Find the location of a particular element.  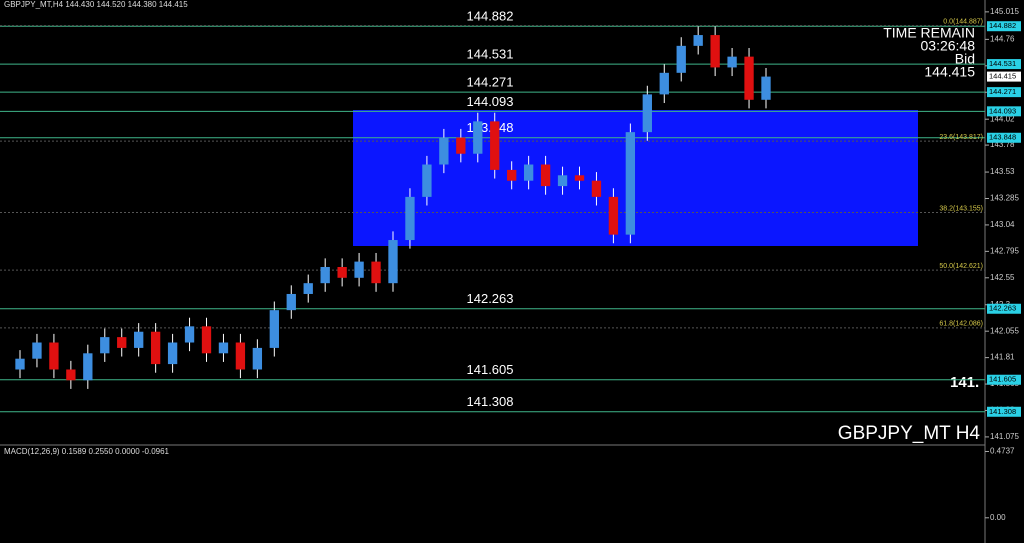

level-label: 141.605 is located at coordinates (490, 369).